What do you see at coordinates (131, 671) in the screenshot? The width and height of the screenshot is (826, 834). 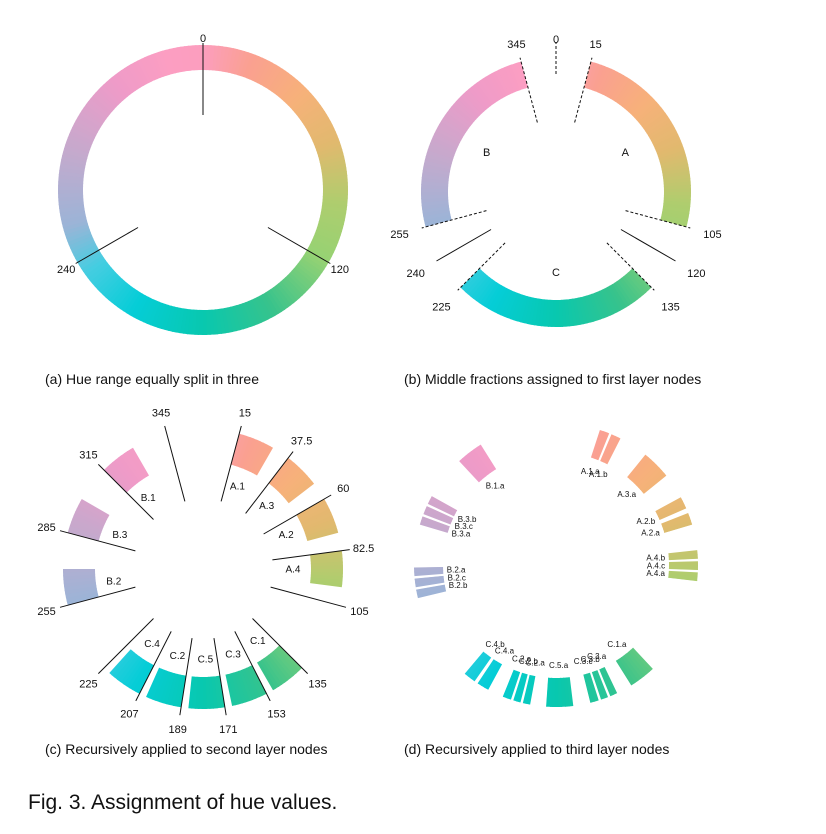 I see `node-arc-C.4` at bounding box center [131, 671].